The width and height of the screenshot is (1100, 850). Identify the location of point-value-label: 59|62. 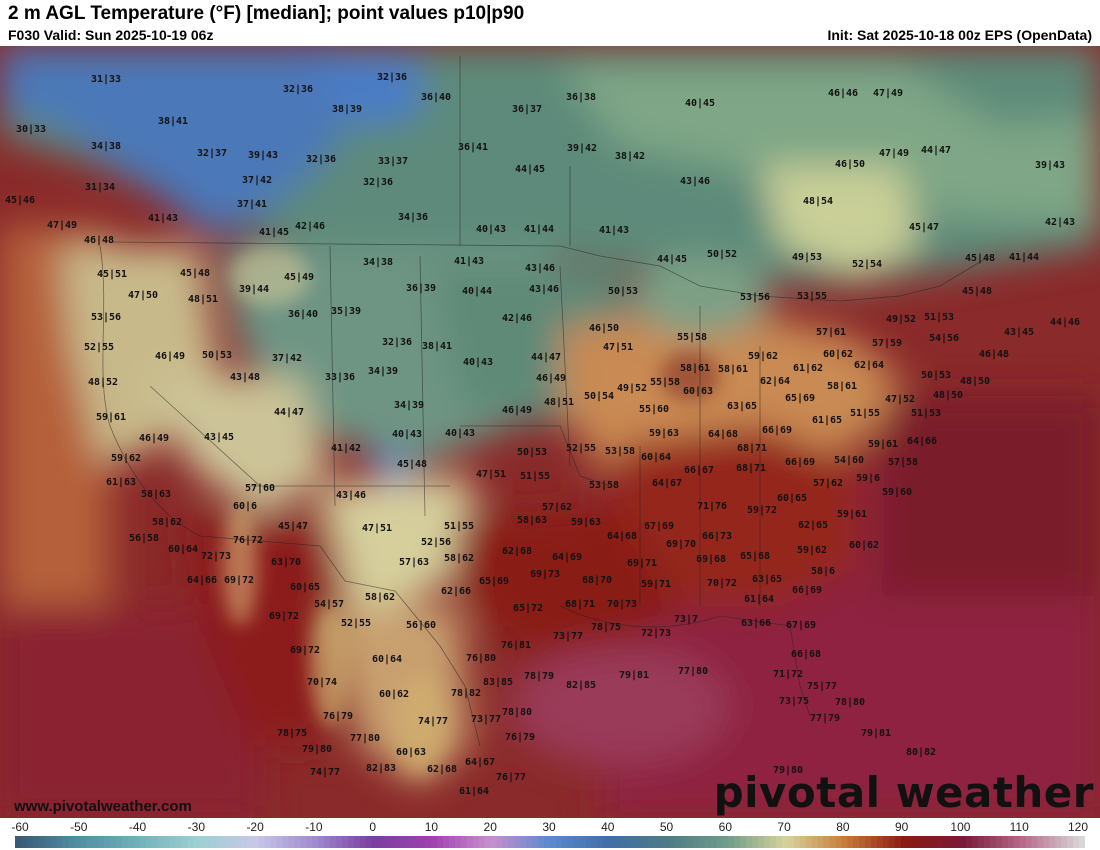
(763, 356).